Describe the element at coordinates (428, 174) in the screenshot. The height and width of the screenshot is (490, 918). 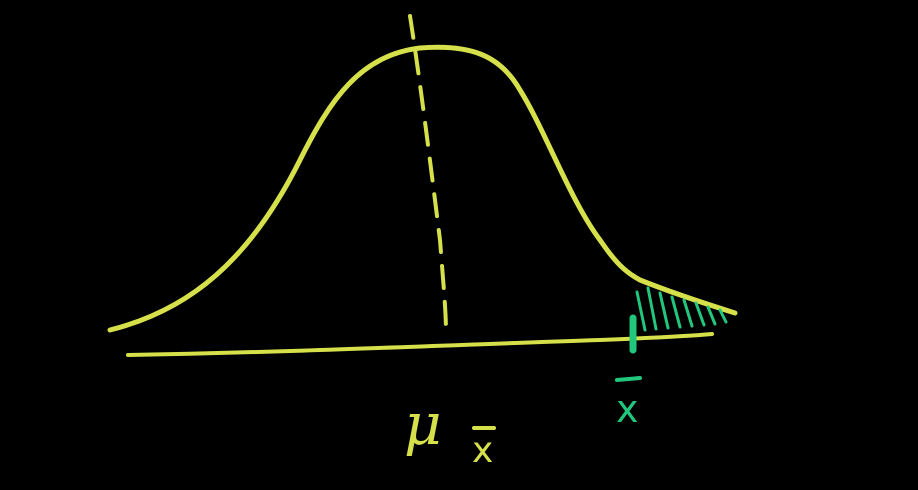
I see `mean-dashed-line` at that location.